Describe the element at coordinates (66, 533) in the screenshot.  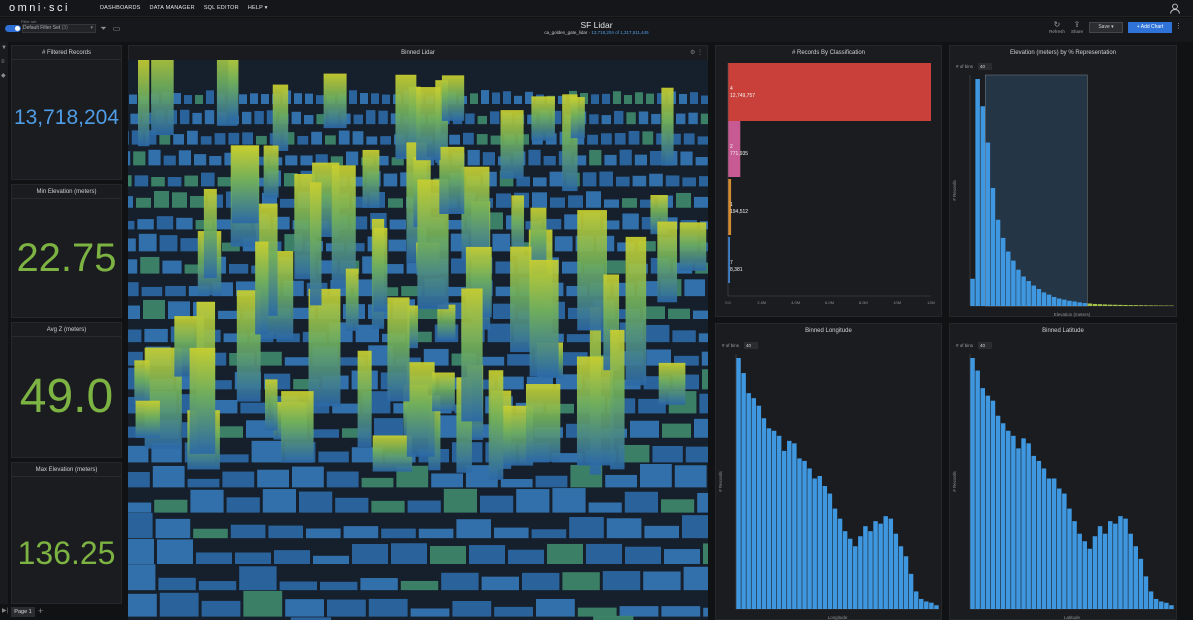
I see `kpi-max-elevation: Max Elevation (meters) 136.25` at that location.